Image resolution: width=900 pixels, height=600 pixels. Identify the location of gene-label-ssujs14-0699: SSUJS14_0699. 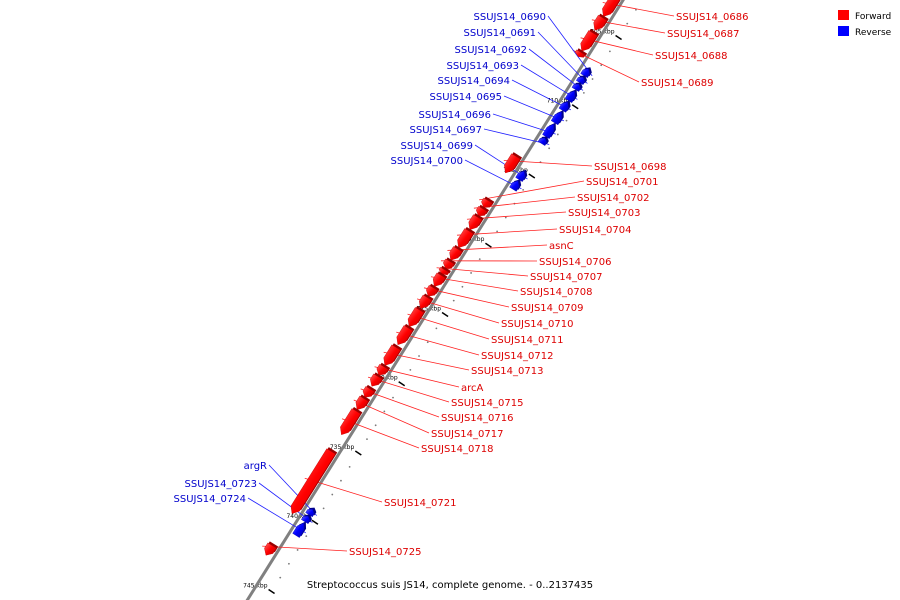
(437, 146).